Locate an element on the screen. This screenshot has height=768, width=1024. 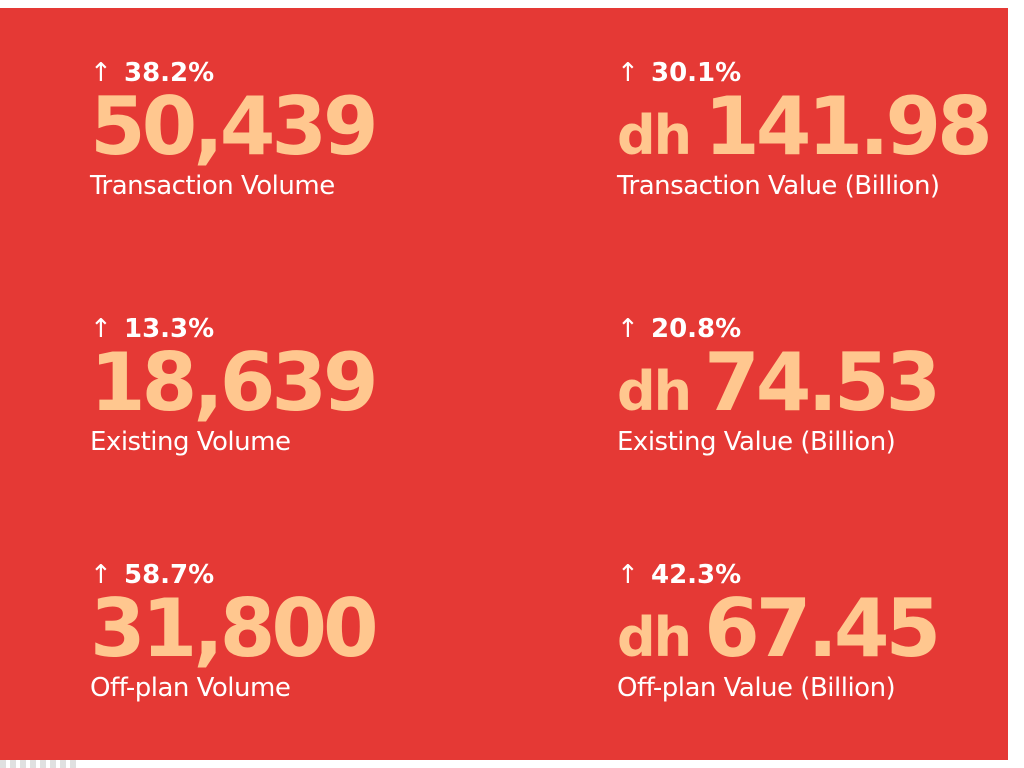
stat-value-row: dh 67.45 is located at coordinates (817, 629).